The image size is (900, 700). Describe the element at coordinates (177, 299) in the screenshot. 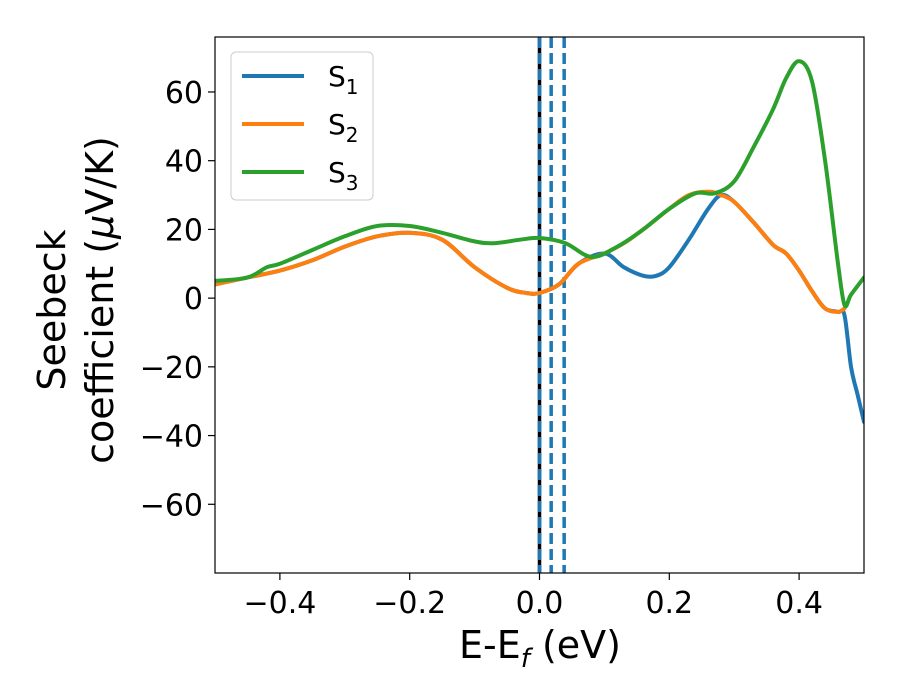

I see `y-axis-ticks: −60 −40 −20 0 20 40 60` at that location.